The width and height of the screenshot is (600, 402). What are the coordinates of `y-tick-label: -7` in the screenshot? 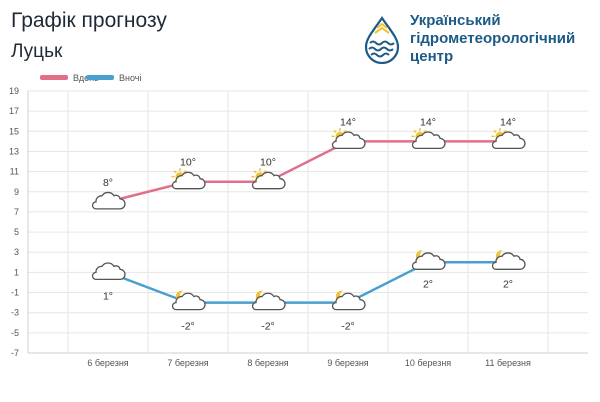 It's located at (15, 353).